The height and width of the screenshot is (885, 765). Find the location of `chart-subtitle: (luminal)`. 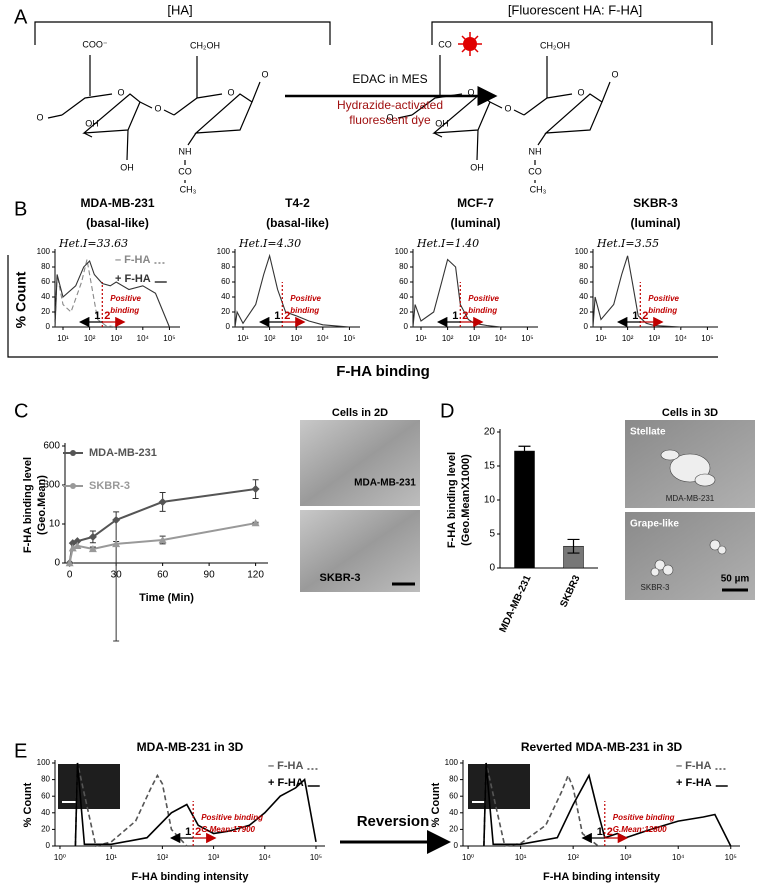

chart-subtitle: (luminal) is located at coordinates (656, 223).